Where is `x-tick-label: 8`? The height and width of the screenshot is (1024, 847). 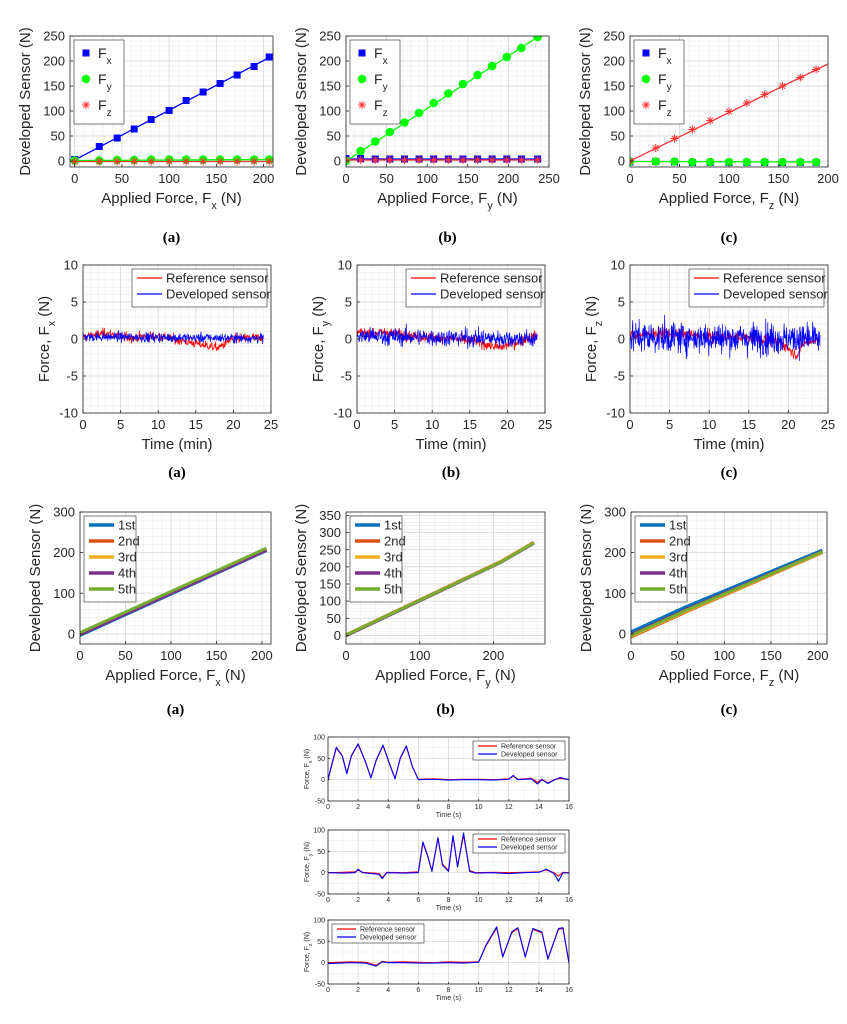 x-tick-label: 8 is located at coordinates (449, 807).